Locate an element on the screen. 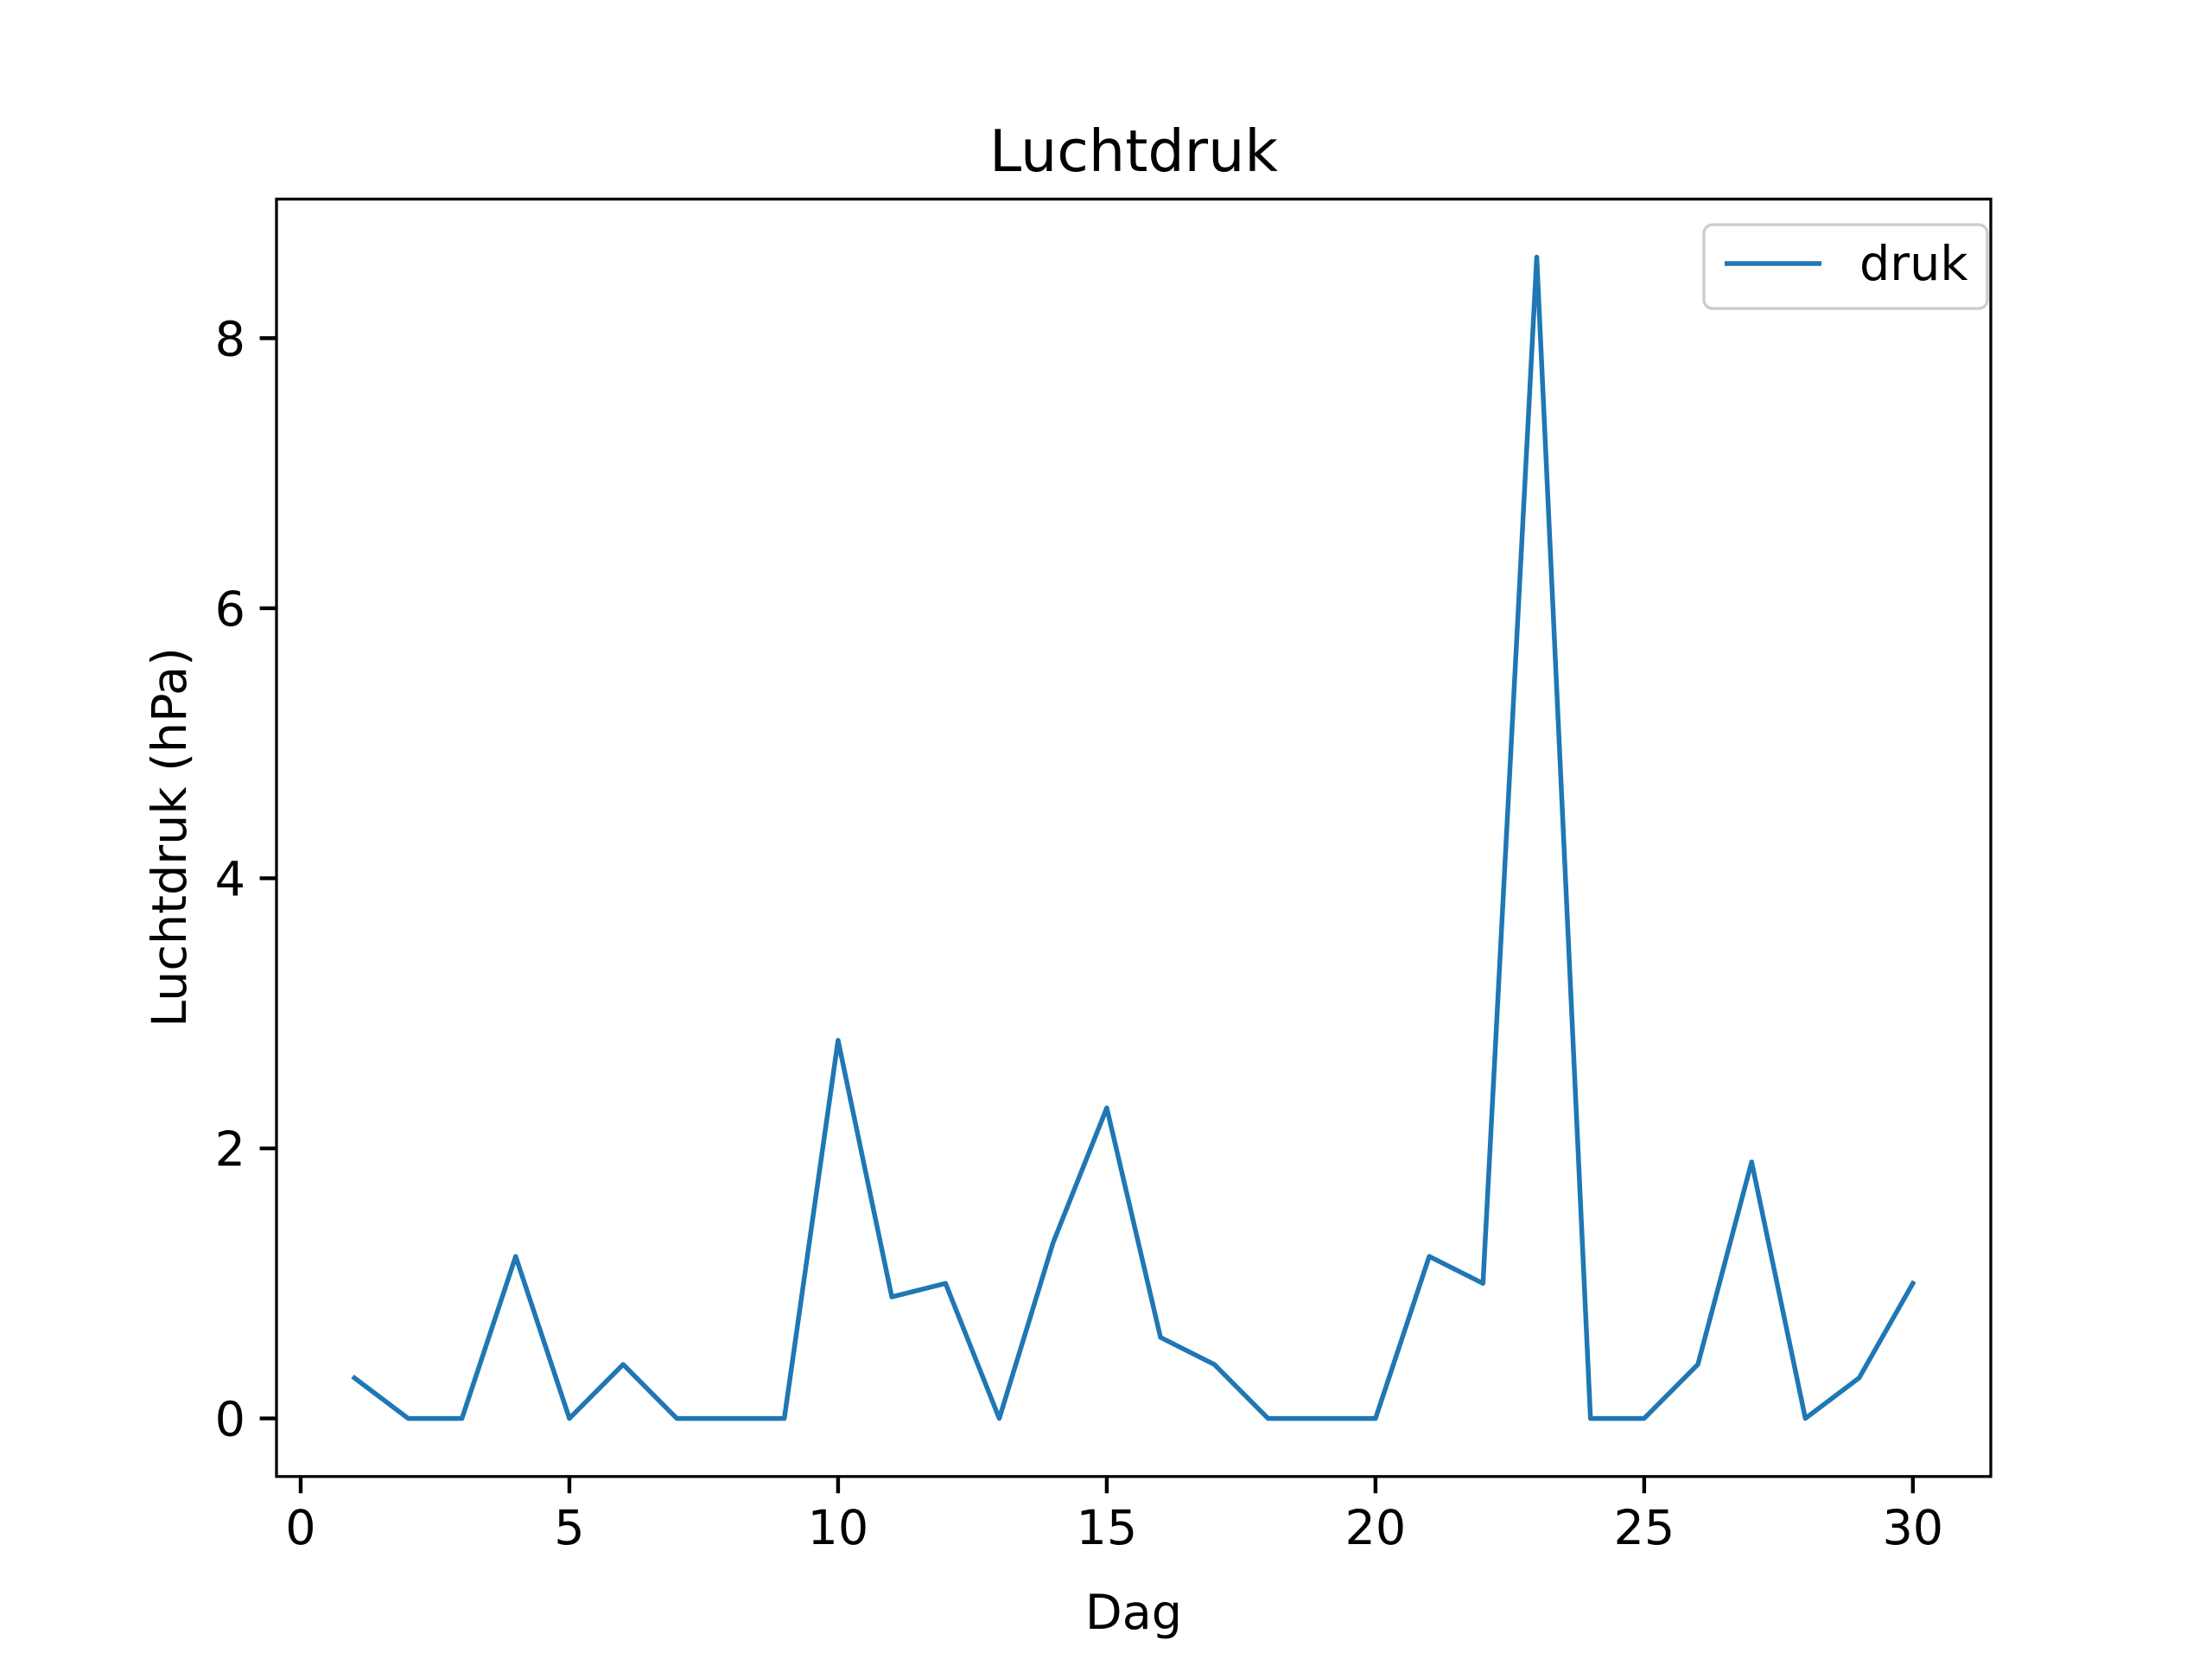 The height and width of the screenshot is (1659, 2212). x-tick-label: 30 is located at coordinates (1912, 1528).